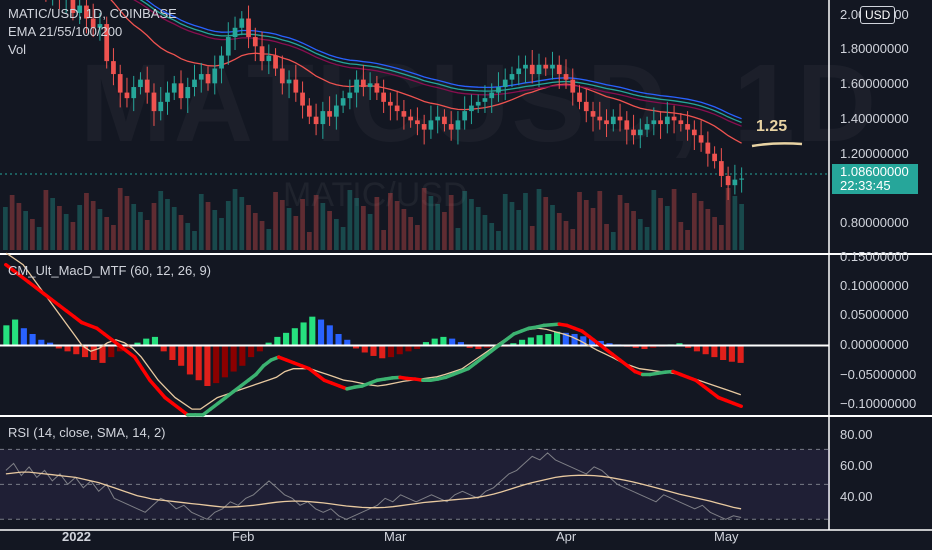 Image resolution: width=932 pixels, height=550 pixels. I want to click on price-tick: 1.60000000, so click(874, 83).